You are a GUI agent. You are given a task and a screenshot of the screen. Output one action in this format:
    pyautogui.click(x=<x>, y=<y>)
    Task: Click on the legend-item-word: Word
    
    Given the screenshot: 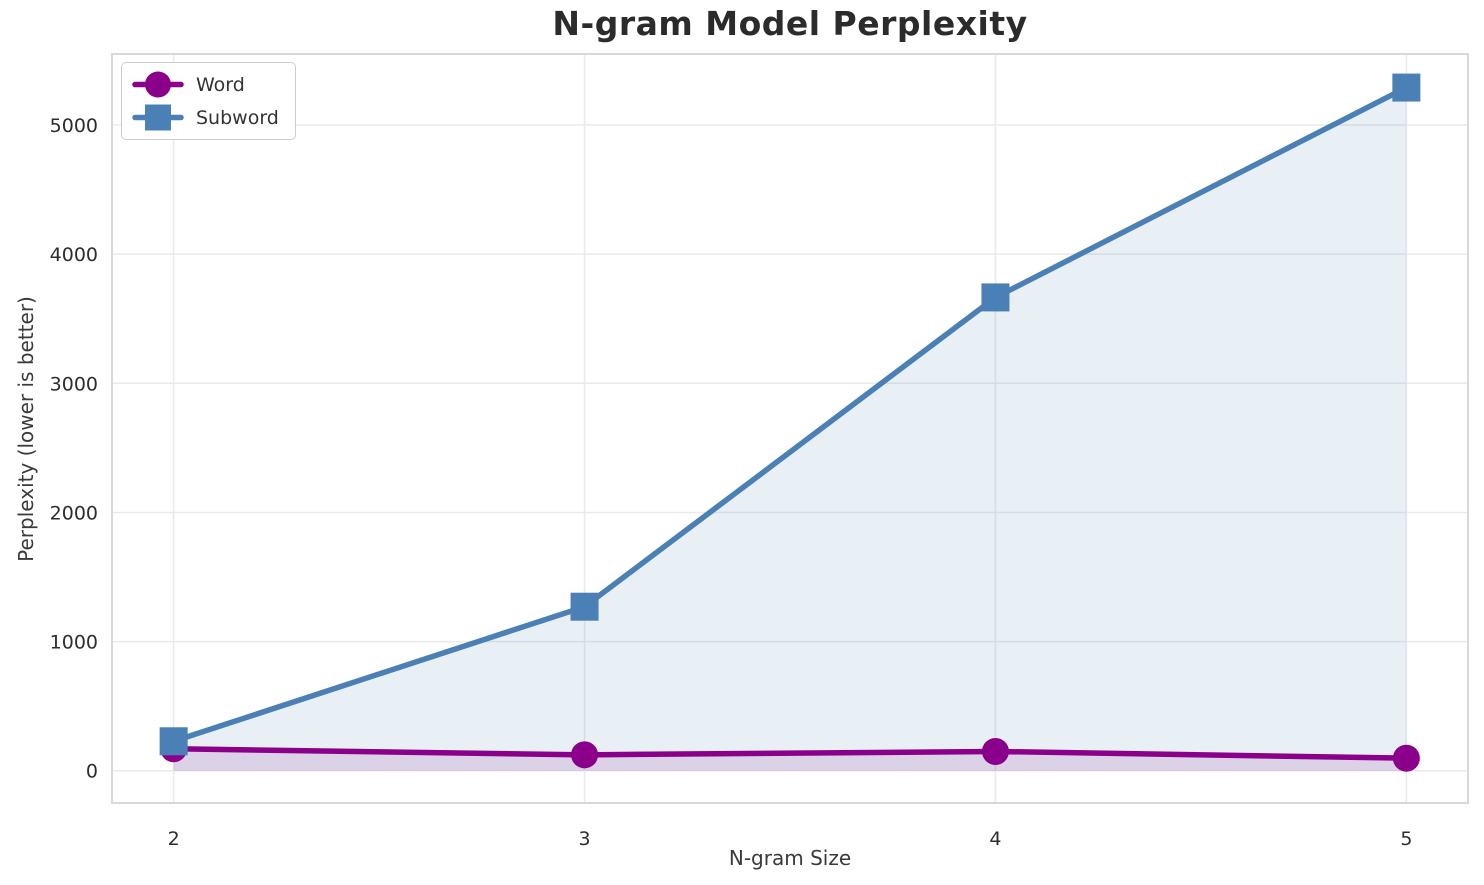 What is the action you would take?
    pyautogui.click(x=205, y=84)
    